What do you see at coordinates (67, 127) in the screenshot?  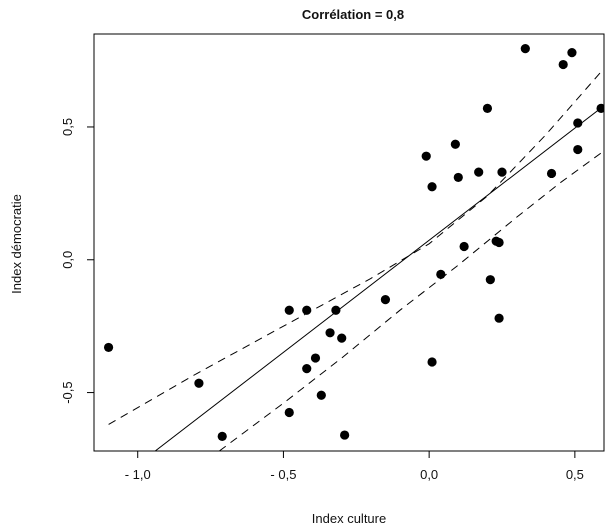 I see `y-tick-label: 0,5` at bounding box center [67, 127].